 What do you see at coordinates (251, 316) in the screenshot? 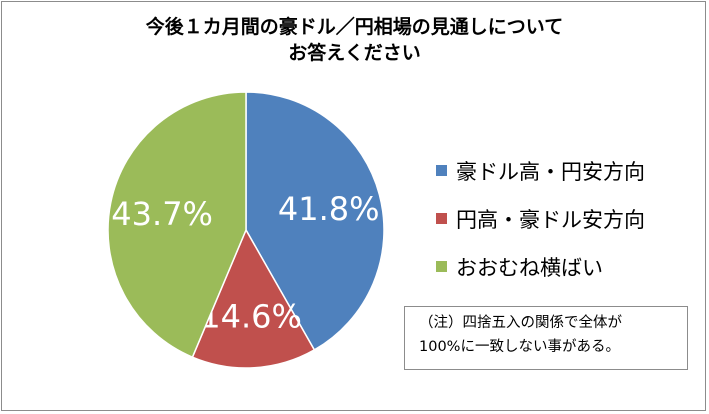
I see `pie-data-label: 14.6%` at bounding box center [251, 316].